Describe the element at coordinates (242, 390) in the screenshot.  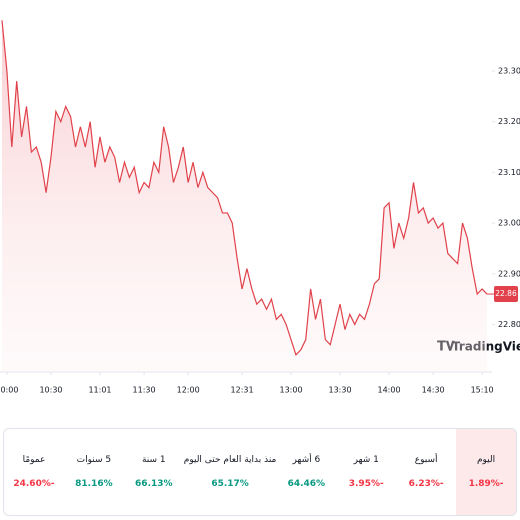
I see `x-tick-label: 12:31` at that location.